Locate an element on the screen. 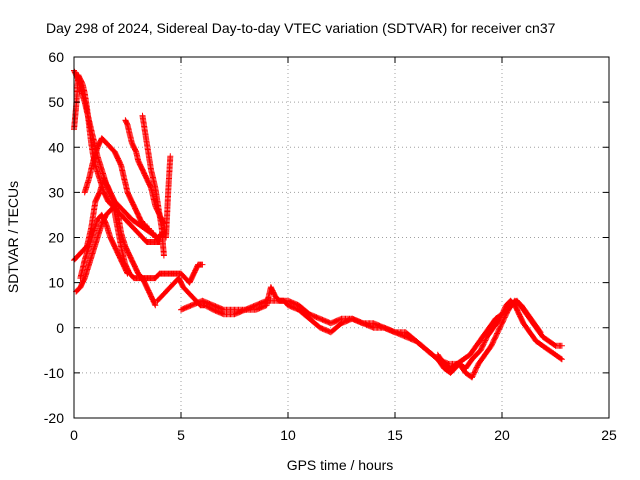 Image resolution: width=640 pixels, height=480 pixels. x-tick-label: 25 is located at coordinates (609, 435).